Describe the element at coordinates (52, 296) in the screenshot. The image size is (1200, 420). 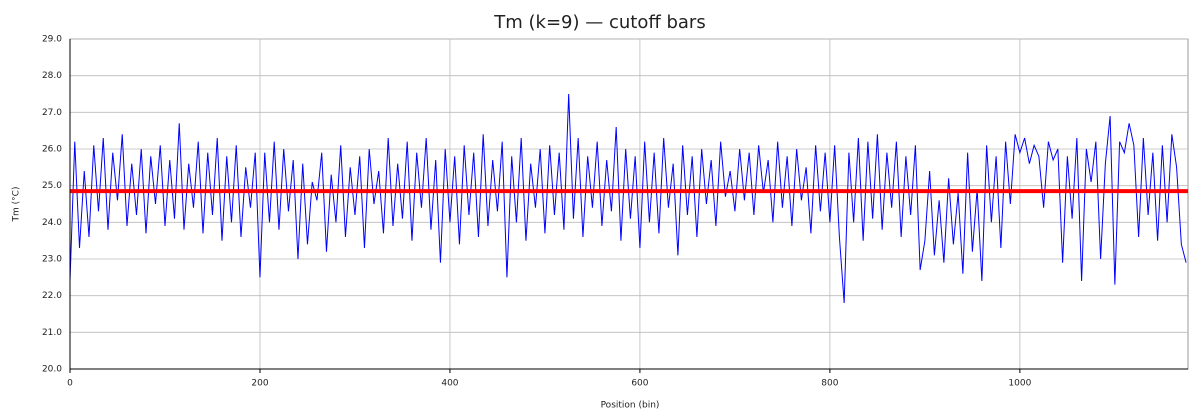
I see `y-tick-label: 22.0` at that location.